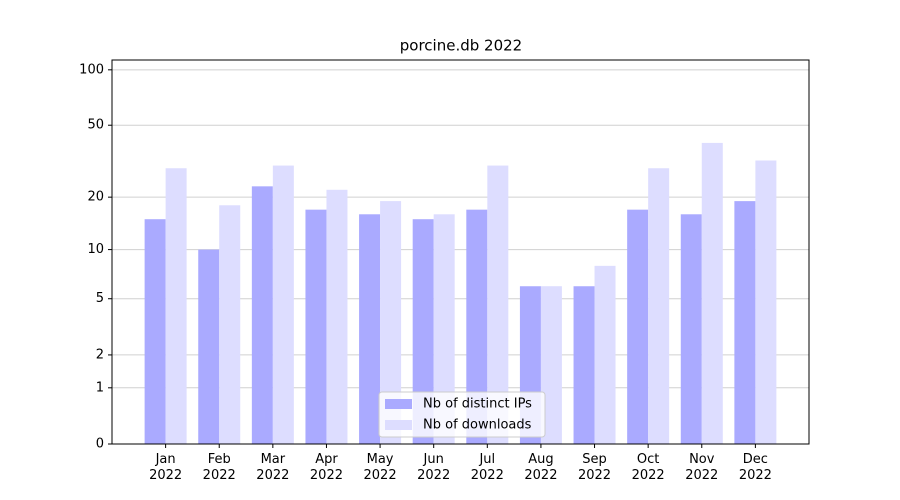 Image resolution: width=900 pixels, height=500 pixels. Describe the element at coordinates (541, 467) in the screenshot. I see `x-tick-label: Aug 2022` at that location.